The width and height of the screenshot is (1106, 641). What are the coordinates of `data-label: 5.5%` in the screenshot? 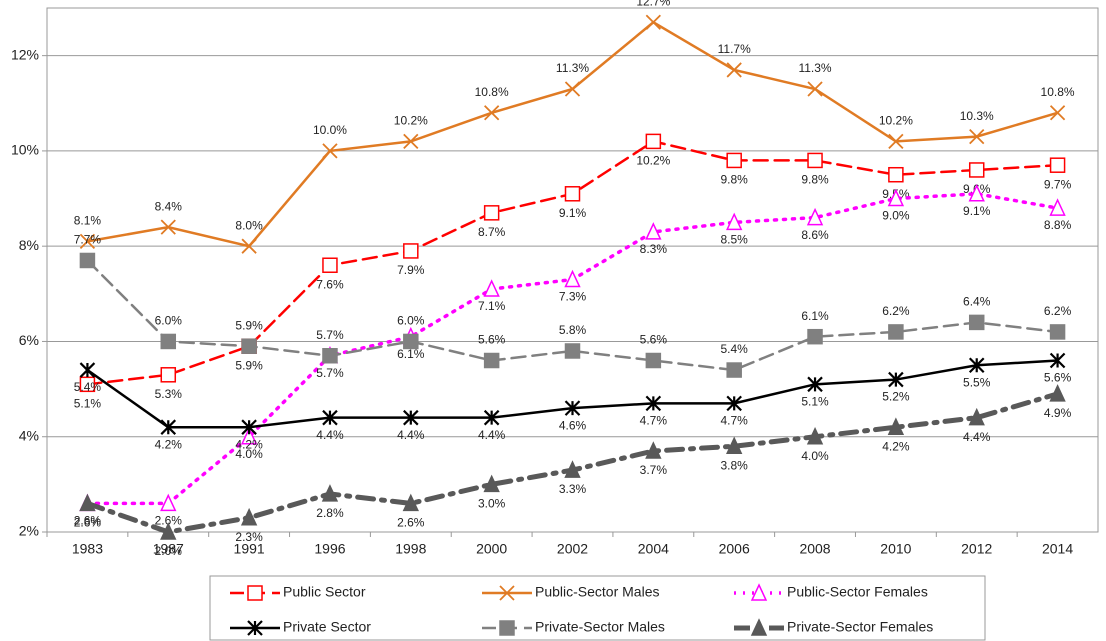 It's located at (977, 382).